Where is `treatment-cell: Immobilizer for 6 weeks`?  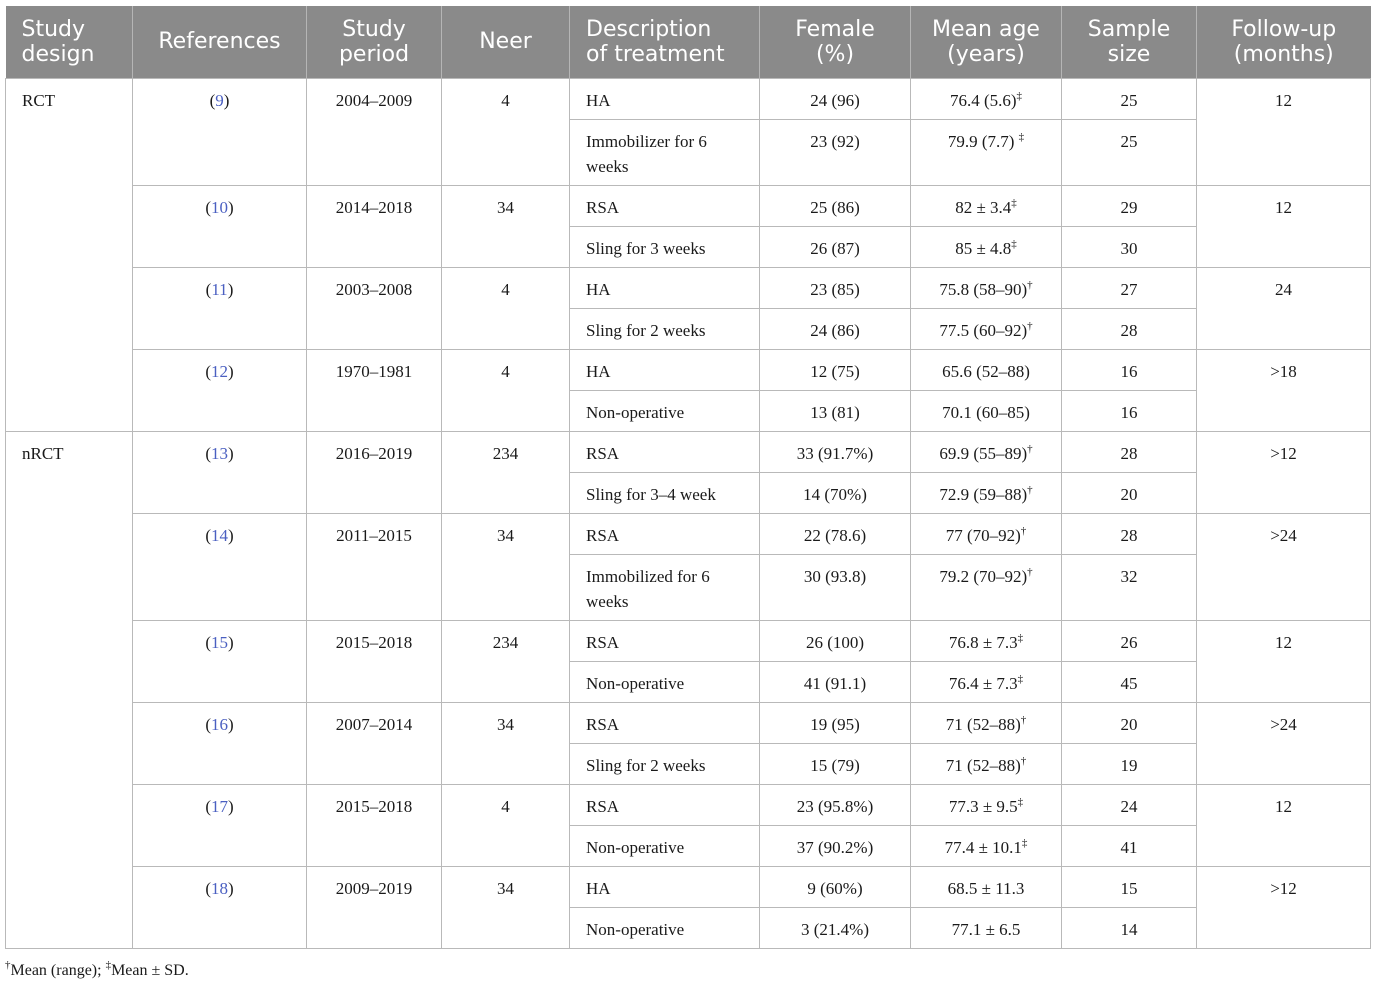 treatment-cell: Immobilizer for 6 weeks is located at coordinates (664, 152).